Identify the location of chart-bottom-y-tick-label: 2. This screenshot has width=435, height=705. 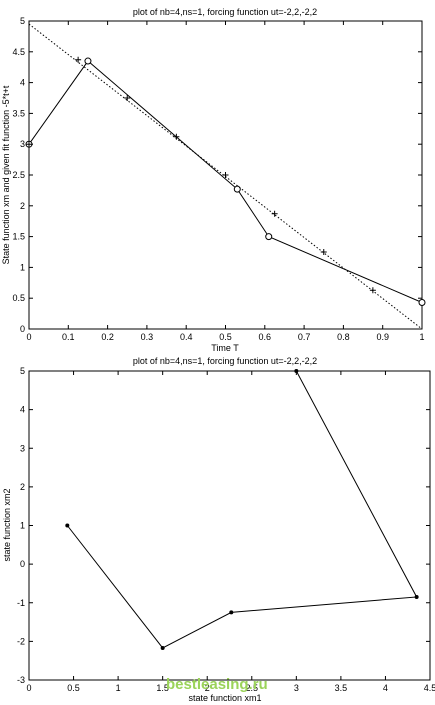
(22, 487).